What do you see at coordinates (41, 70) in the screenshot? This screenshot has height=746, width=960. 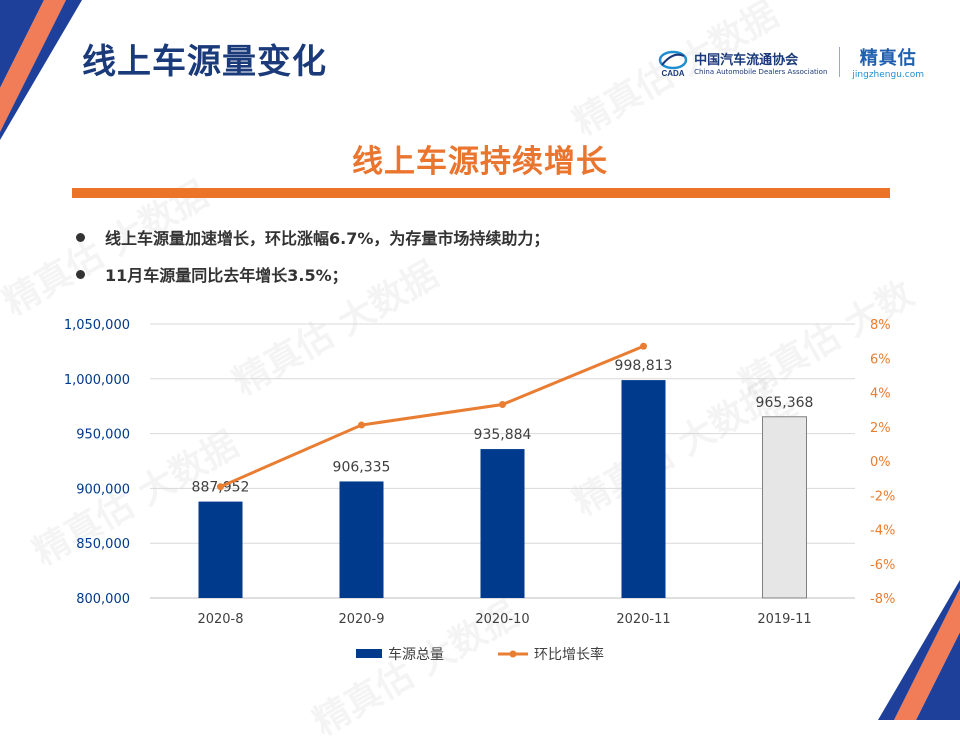 I see `top-left-corner-decoration` at bounding box center [41, 70].